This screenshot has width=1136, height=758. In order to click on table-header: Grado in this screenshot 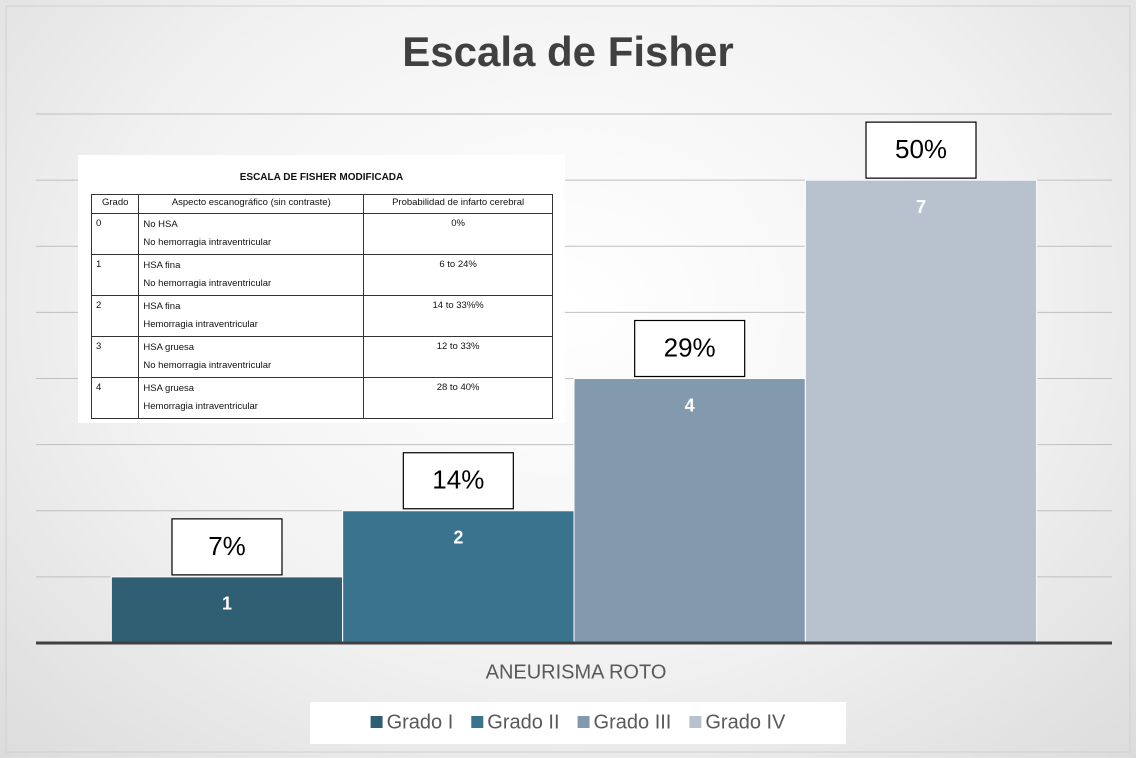, I will do `click(115, 204)`.